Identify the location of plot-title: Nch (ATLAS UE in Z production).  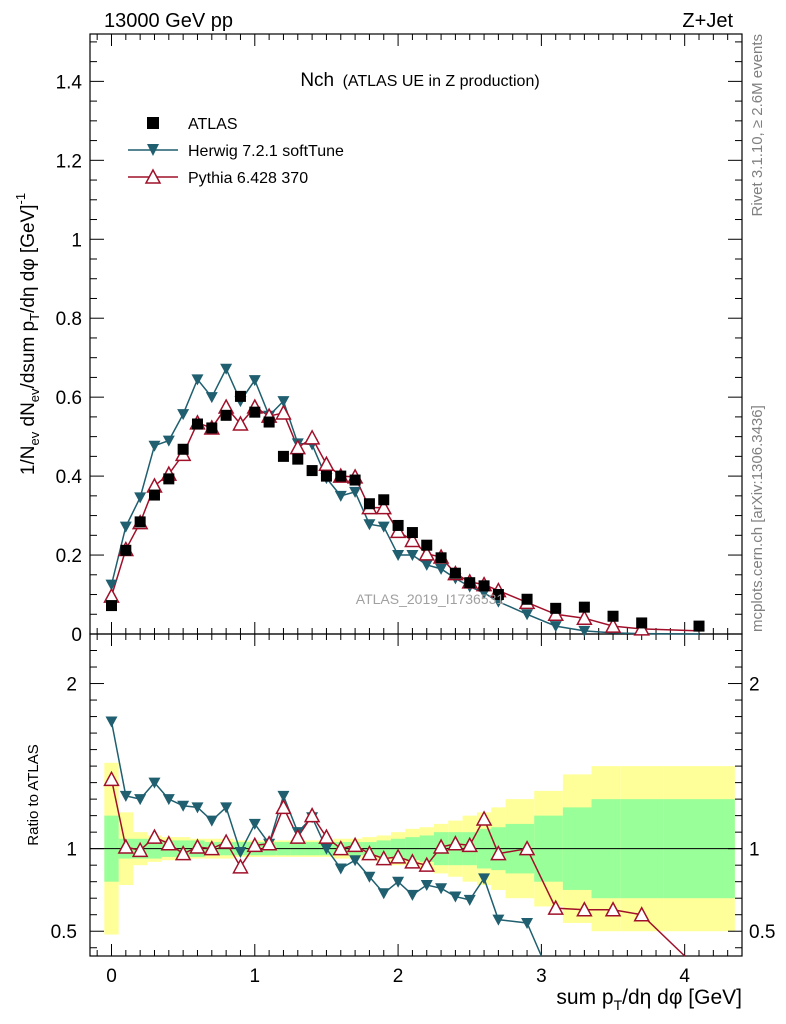
(419, 80).